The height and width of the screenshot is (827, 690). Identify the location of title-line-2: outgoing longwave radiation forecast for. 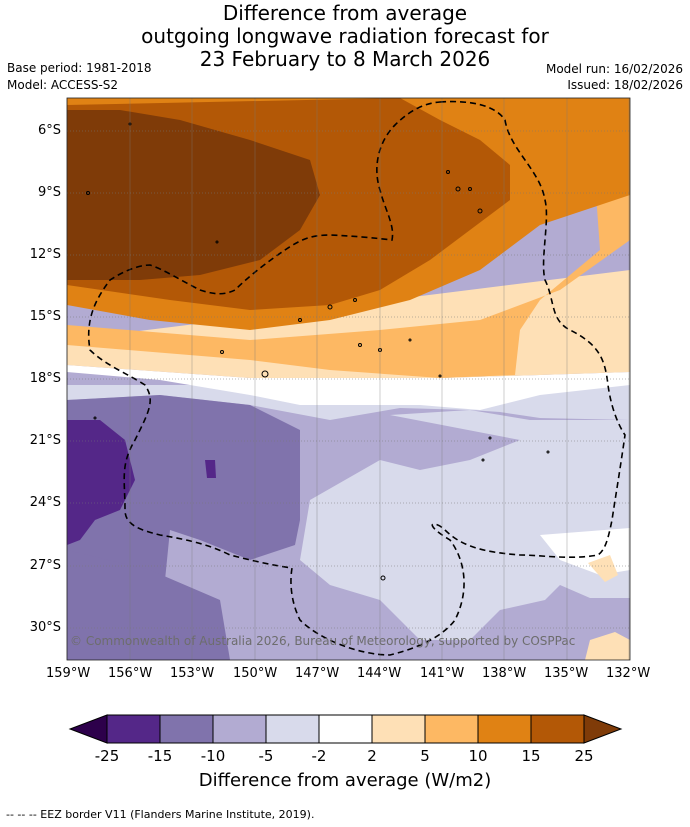
(345, 36).